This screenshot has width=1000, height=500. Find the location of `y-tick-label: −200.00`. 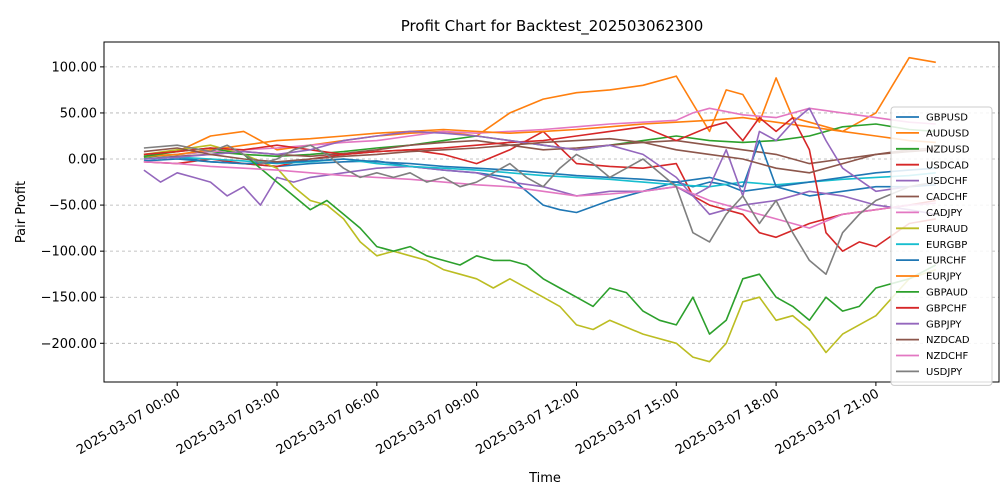

y-tick-label: −200.00 is located at coordinates (69, 344).